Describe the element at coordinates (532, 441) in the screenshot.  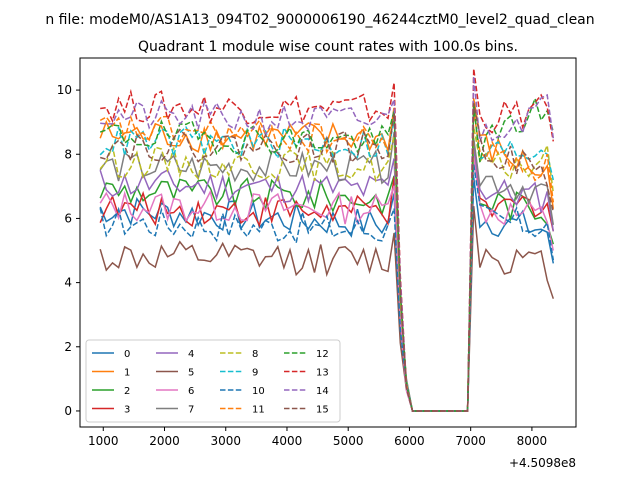
I see `x-tick-label: 8000` at that location.